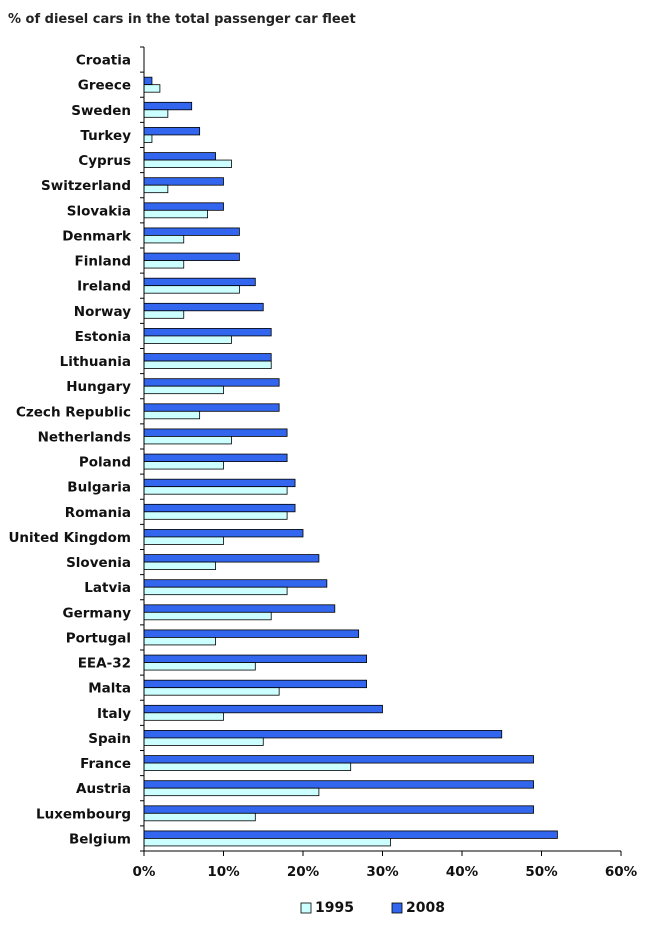 The height and width of the screenshot is (929, 648). I want to click on bar-1995-finland, so click(164, 264).